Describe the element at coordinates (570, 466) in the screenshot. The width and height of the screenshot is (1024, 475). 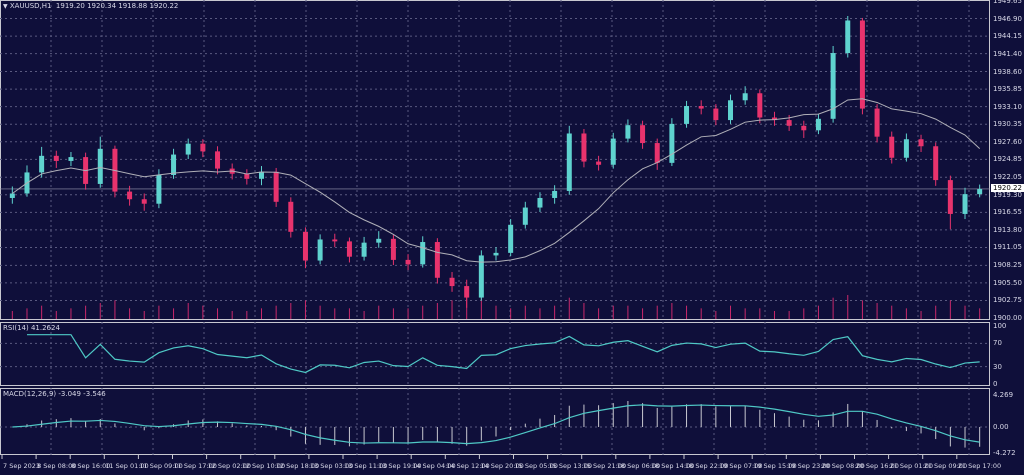
I see `time-tick: 15 Sep 13:00` at that location.